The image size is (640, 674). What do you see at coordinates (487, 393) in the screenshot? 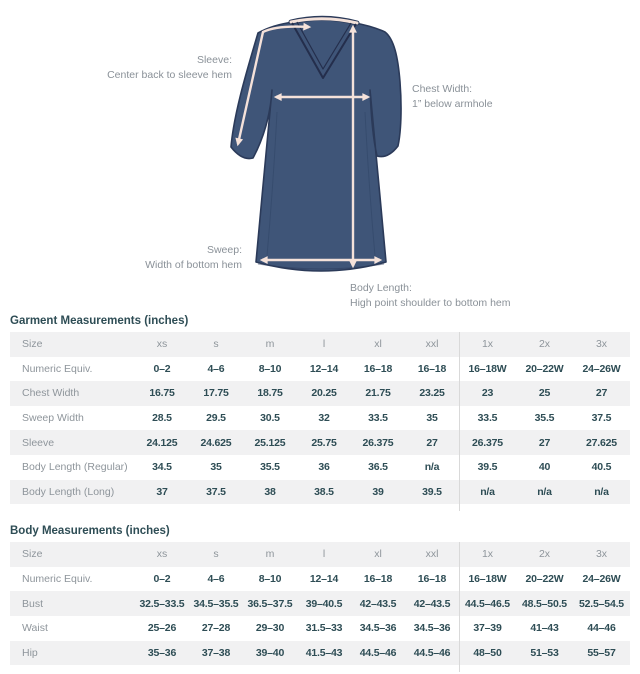
I see `table-cell: 23` at bounding box center [487, 393].